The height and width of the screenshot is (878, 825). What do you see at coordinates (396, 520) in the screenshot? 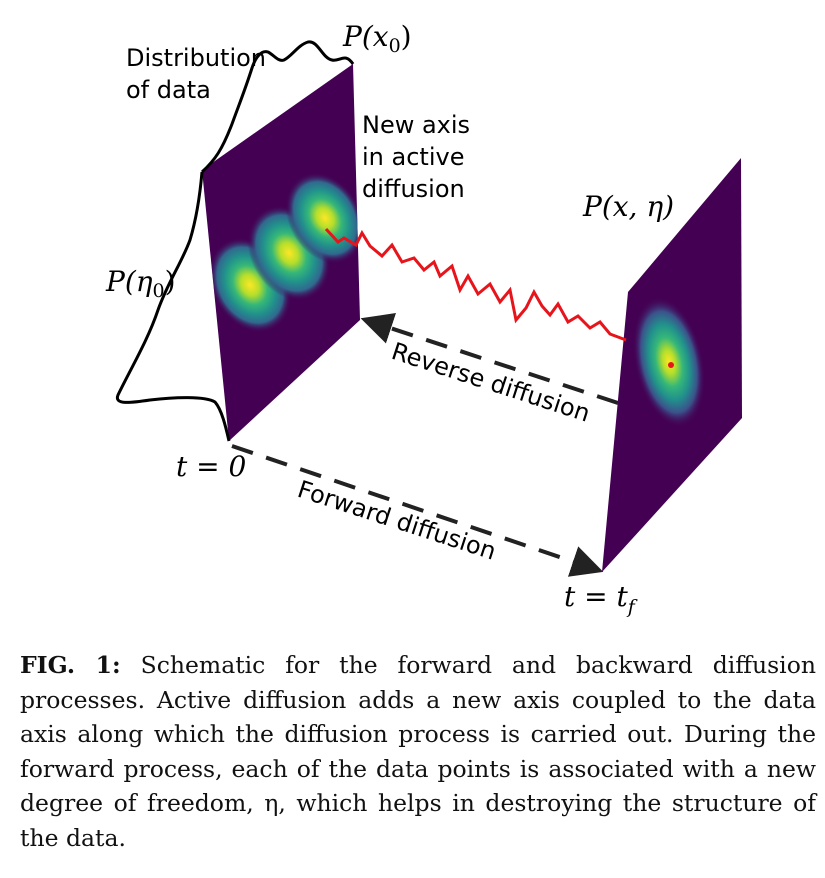
I see `label-forward-diffusion: Forward diffusion` at bounding box center [396, 520].